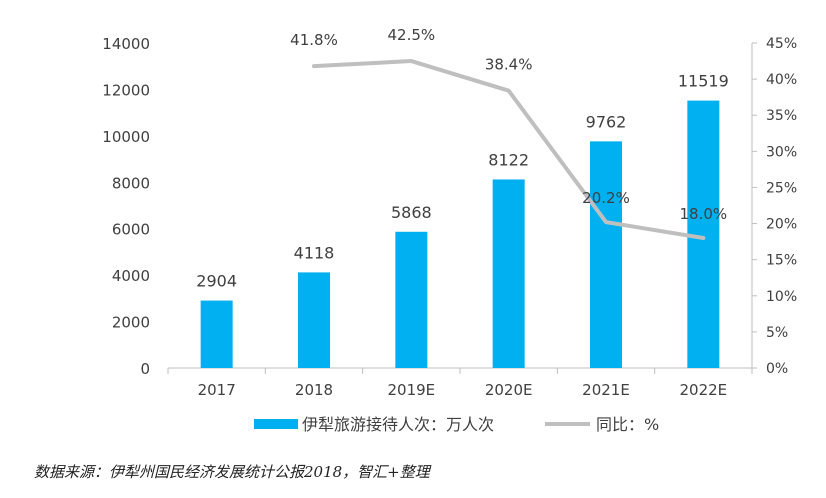 The image size is (826, 498). What do you see at coordinates (509, 390) in the screenshot?
I see `x-tick-label: 2020E` at bounding box center [509, 390].